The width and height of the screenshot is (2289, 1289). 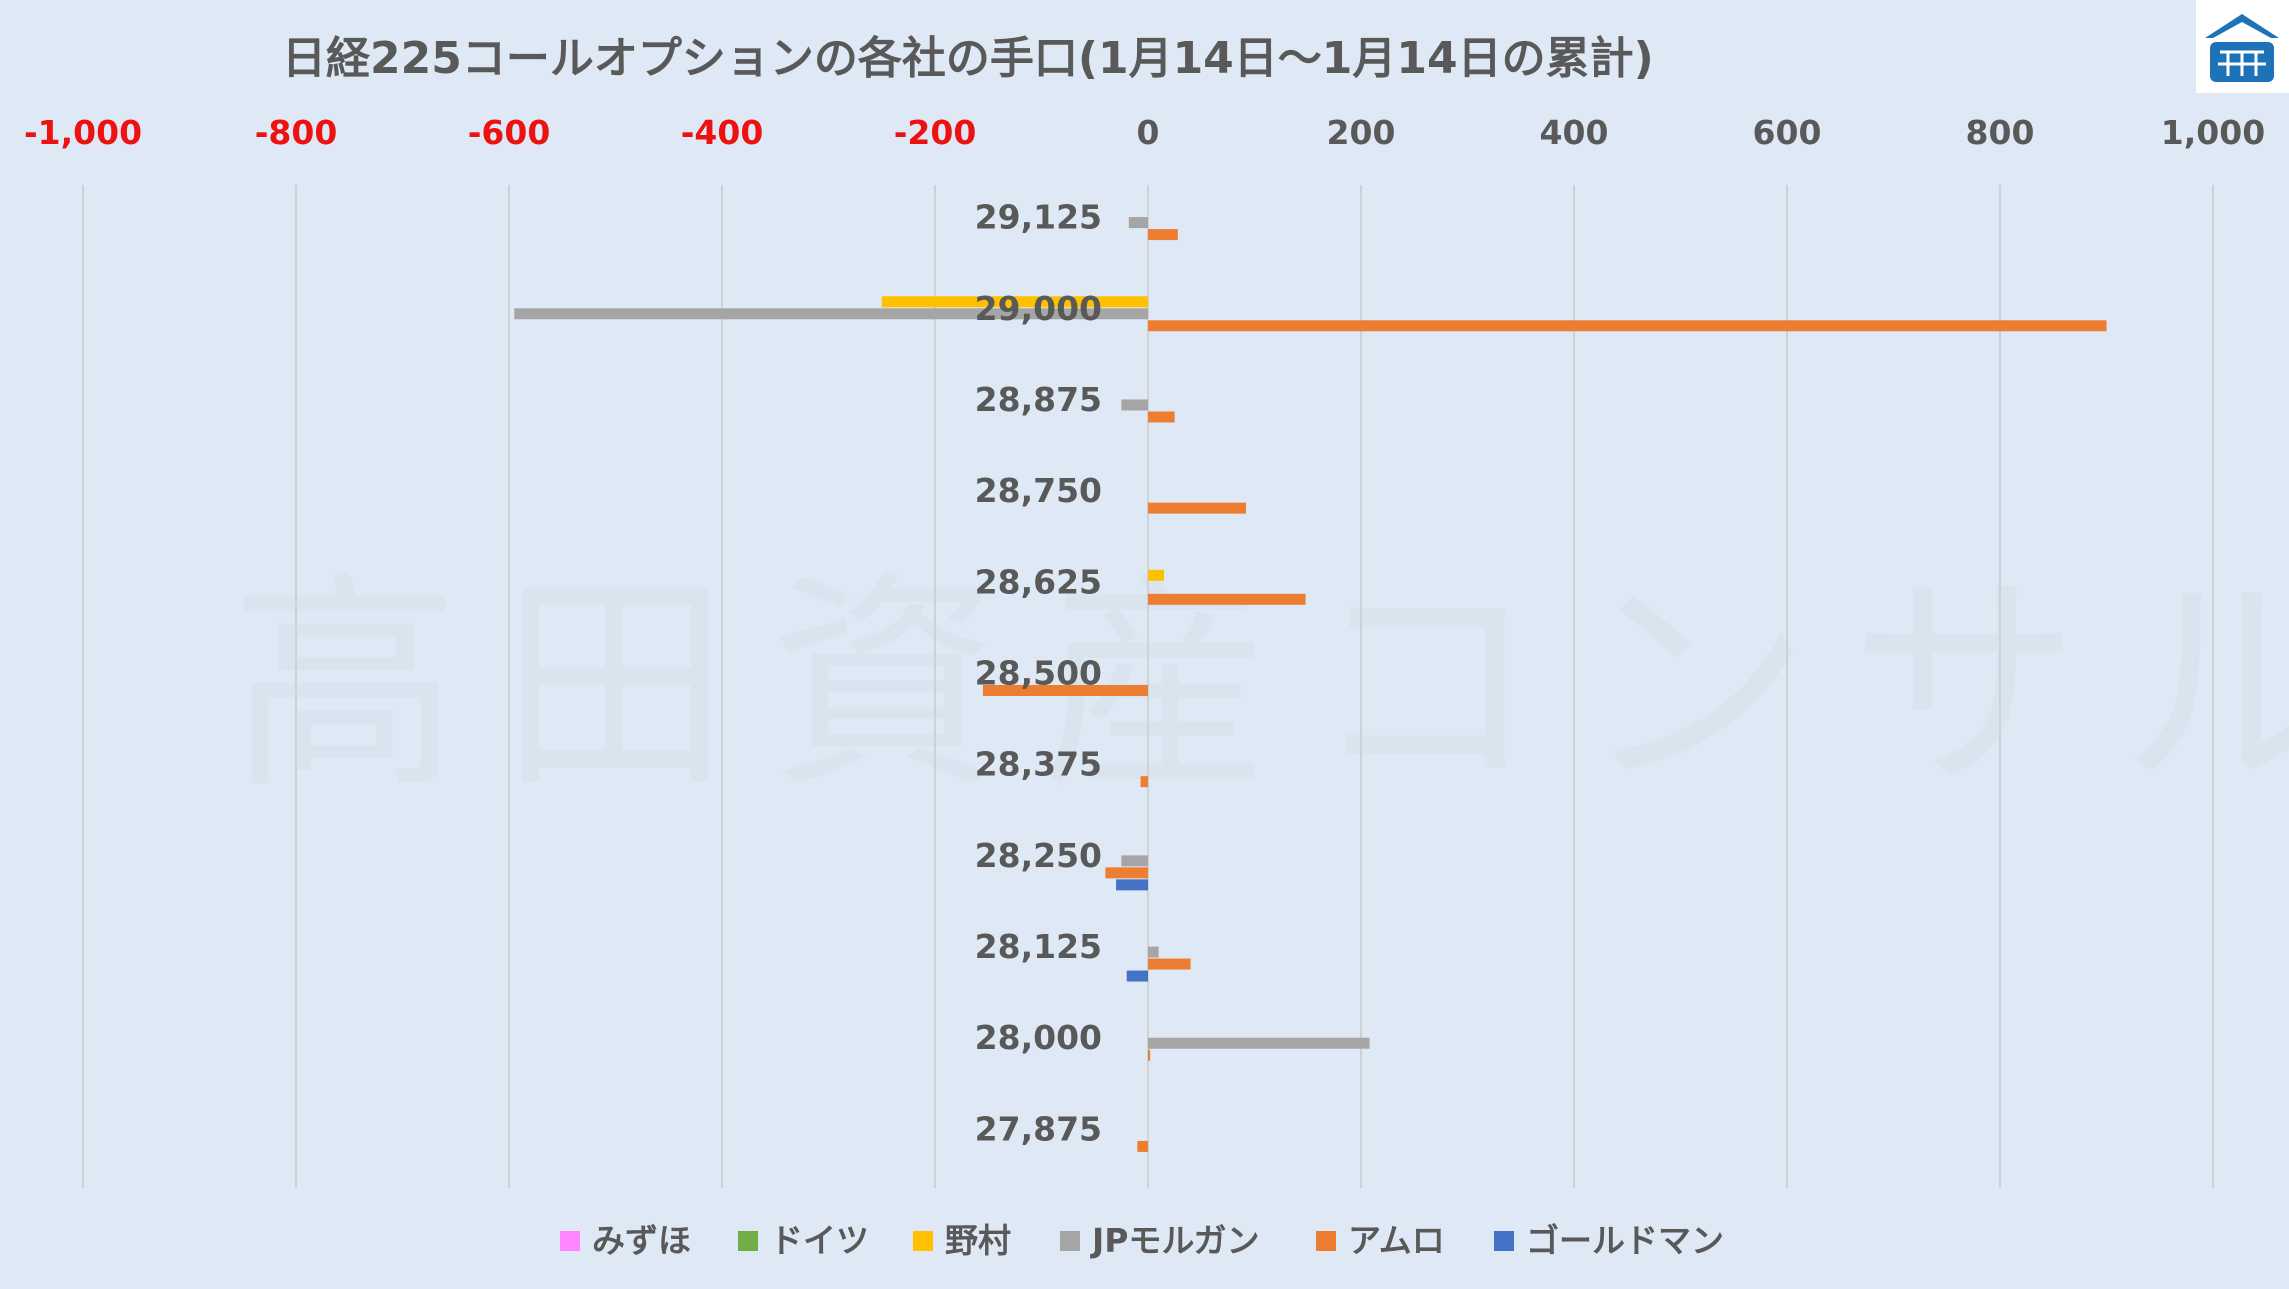 I want to click on legend-label: アムロ, so click(x=1396, y=1240).